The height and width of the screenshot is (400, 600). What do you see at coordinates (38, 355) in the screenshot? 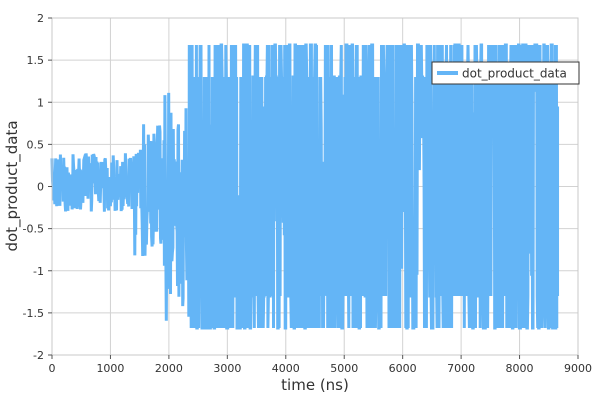
I see `y-tick-label: -2` at bounding box center [38, 355].